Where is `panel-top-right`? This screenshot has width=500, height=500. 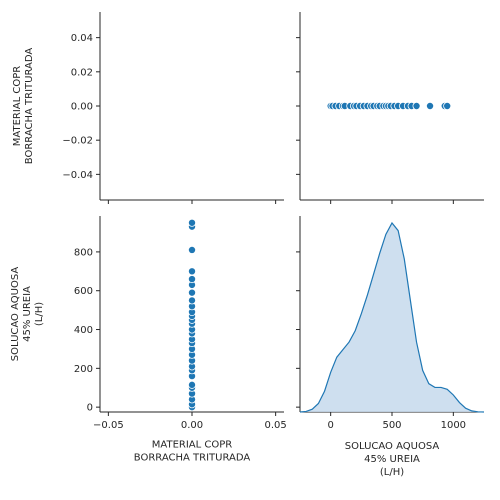 panel-top-right is located at coordinates (390, 108).